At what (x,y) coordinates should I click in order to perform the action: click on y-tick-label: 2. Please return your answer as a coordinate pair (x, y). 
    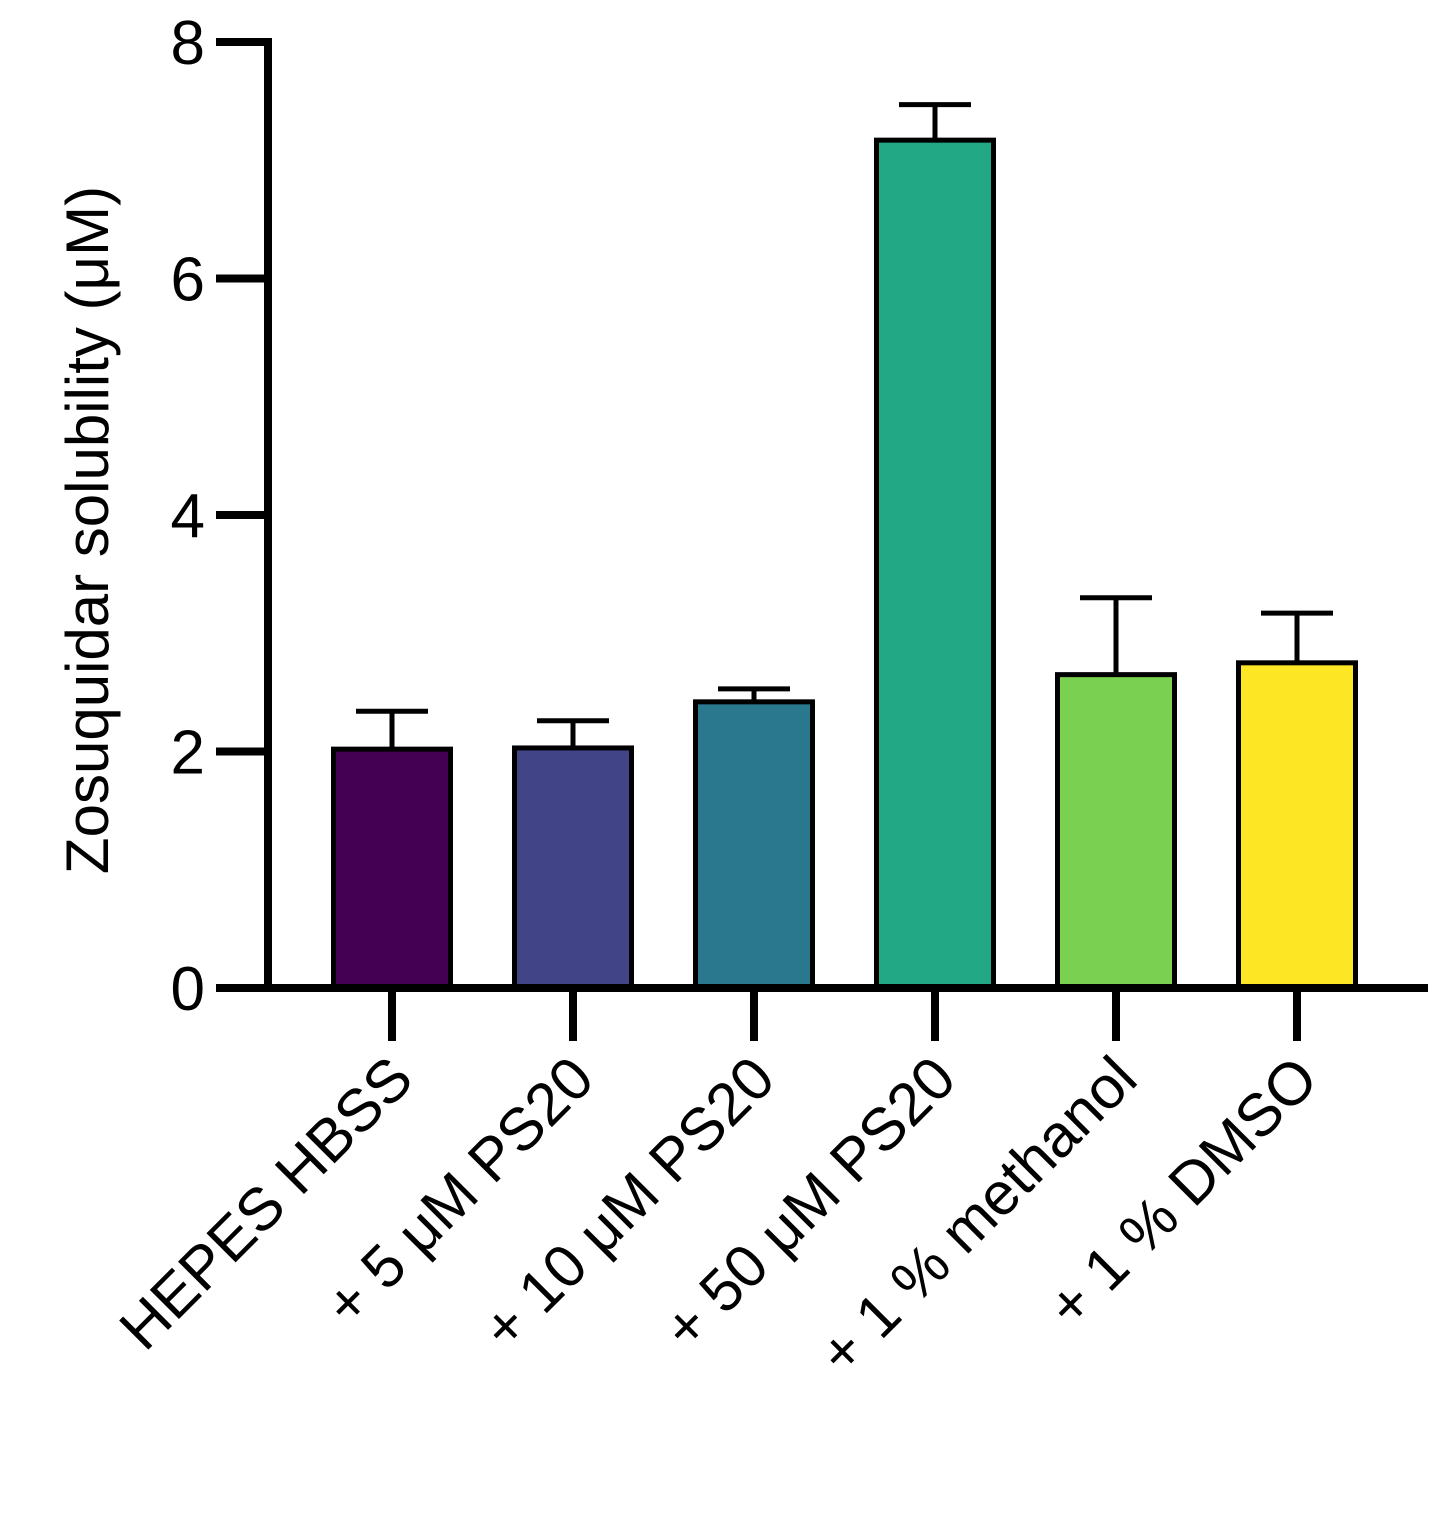
    Looking at the image, I should click on (188, 753).